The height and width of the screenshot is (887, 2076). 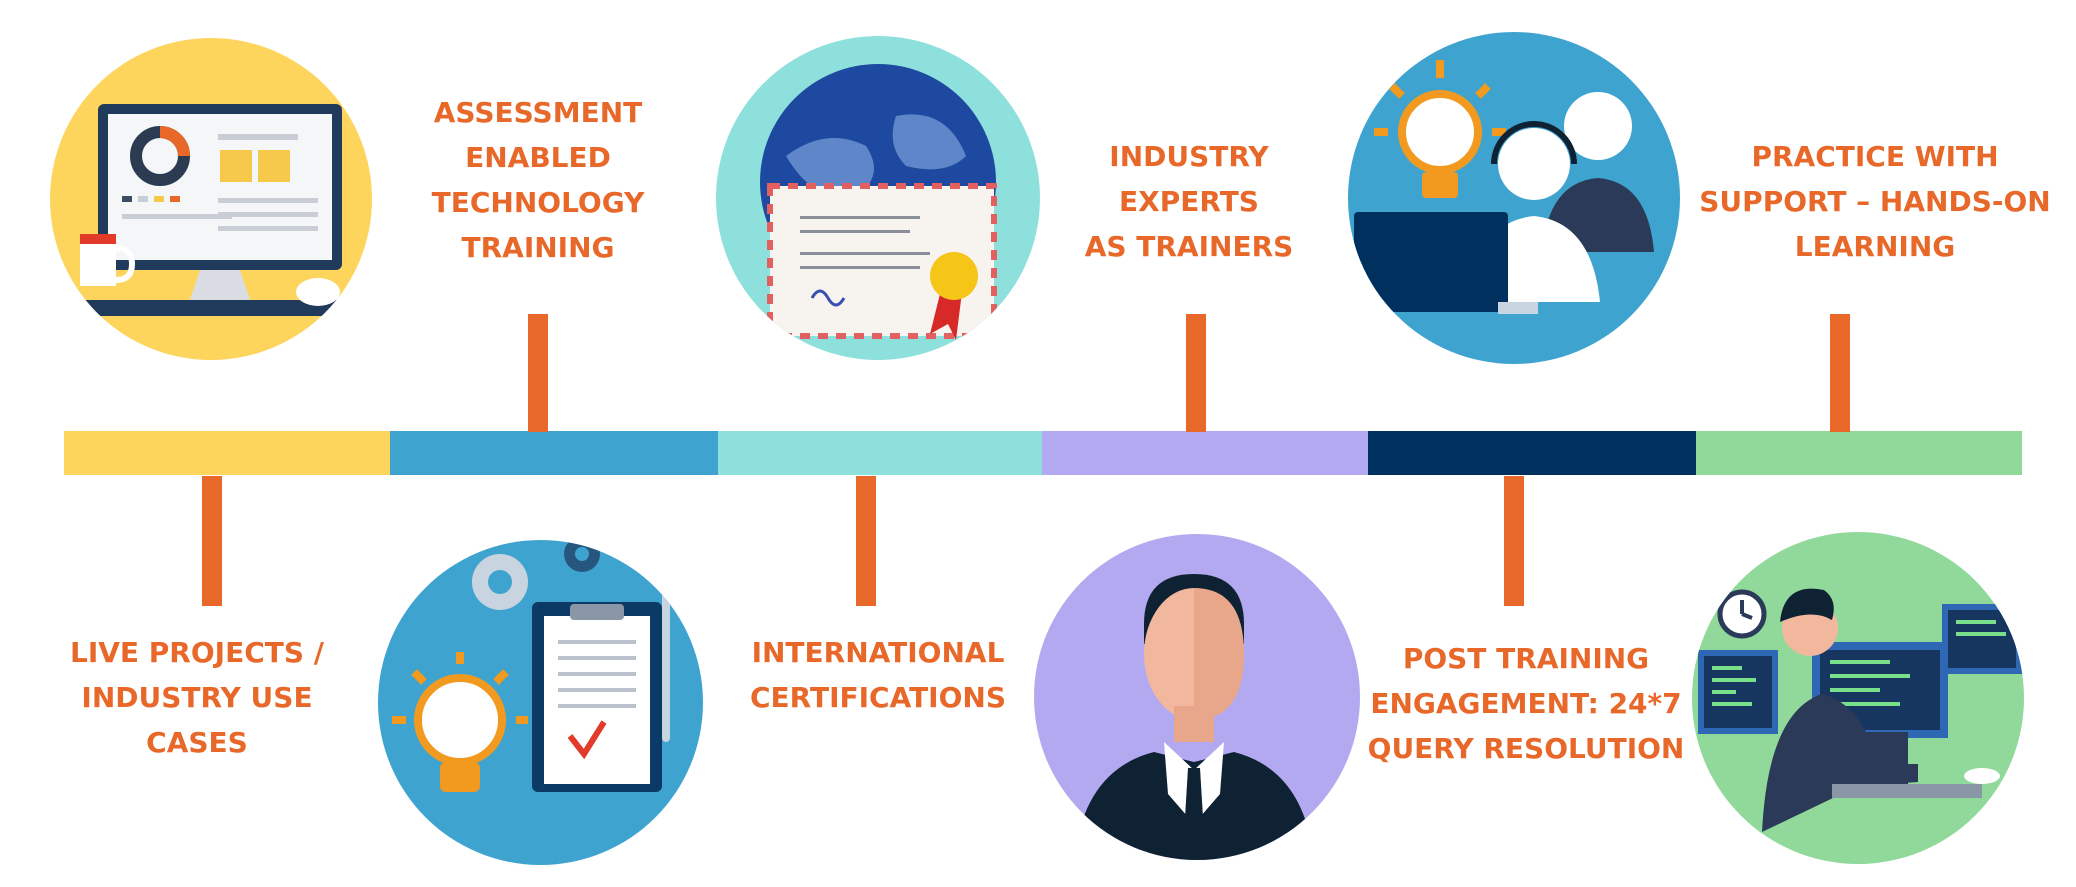 What do you see at coordinates (197, 697) in the screenshot?
I see `step-label-live-projects: LIVE PROJECTS / INDUSTRY USE CASES` at bounding box center [197, 697].